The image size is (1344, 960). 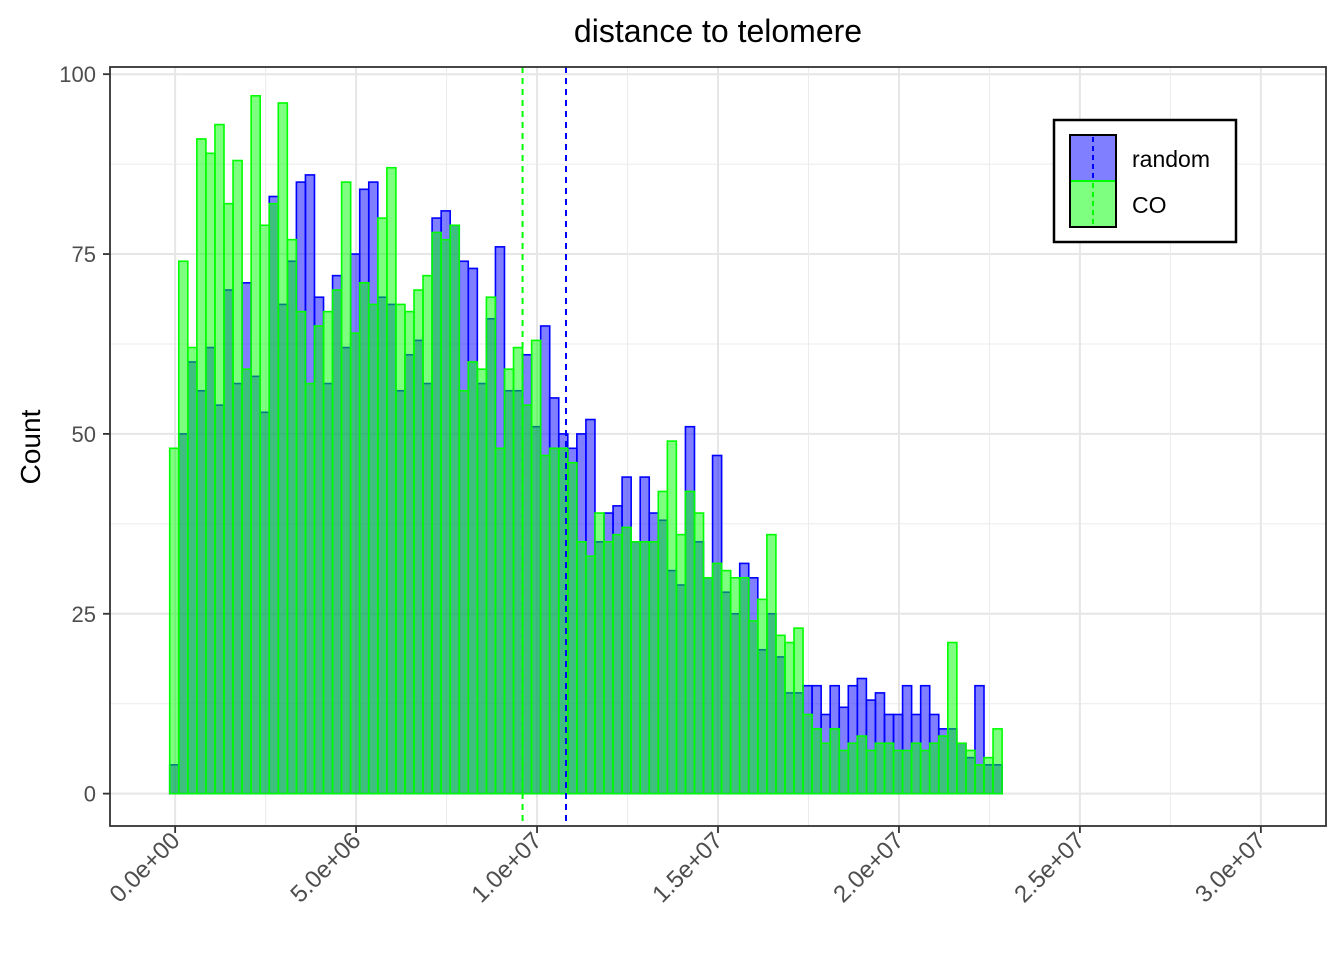 I want to click on y-tick-label: 50, so click(x=84, y=434).